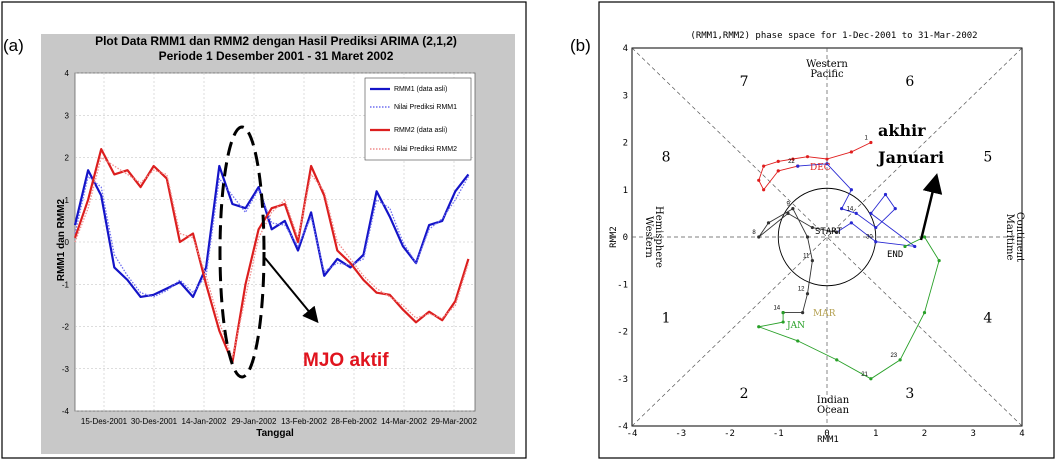 This screenshot has width=1056, height=462. Describe the element at coordinates (625, 96) in the screenshot. I see `y-tick-label: 3` at that location.